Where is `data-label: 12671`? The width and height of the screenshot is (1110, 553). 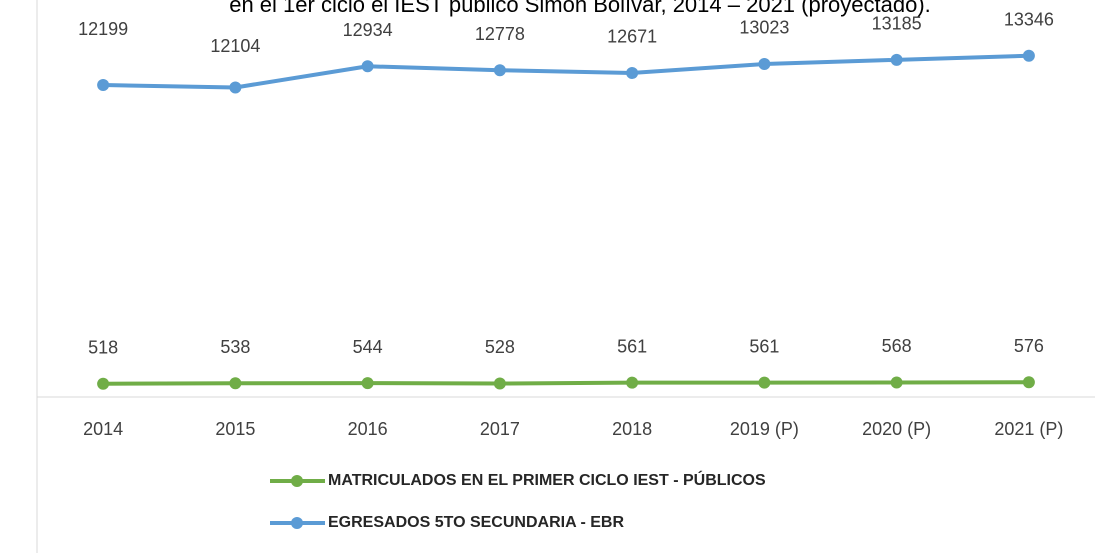 data-label: 12671 is located at coordinates (632, 37).